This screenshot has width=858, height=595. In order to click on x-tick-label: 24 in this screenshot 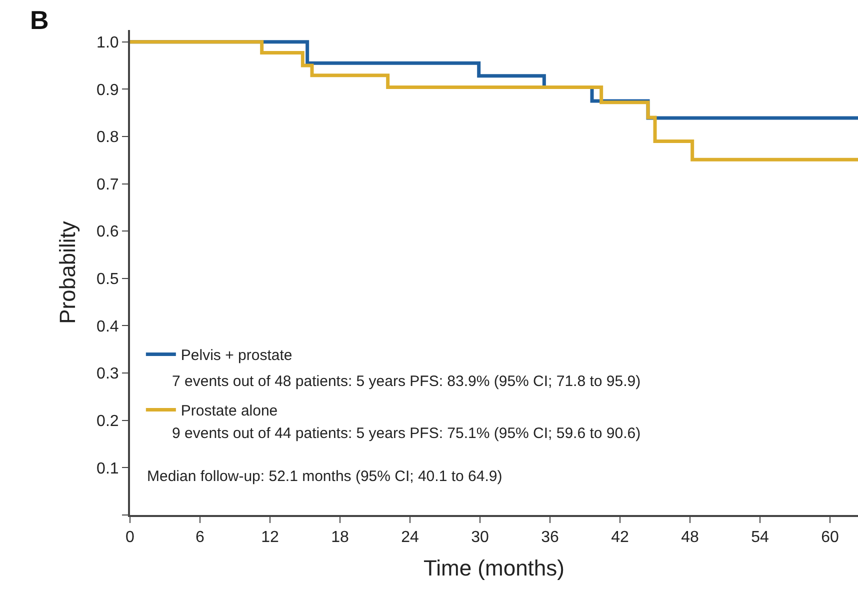, I will do `click(410, 537)`.